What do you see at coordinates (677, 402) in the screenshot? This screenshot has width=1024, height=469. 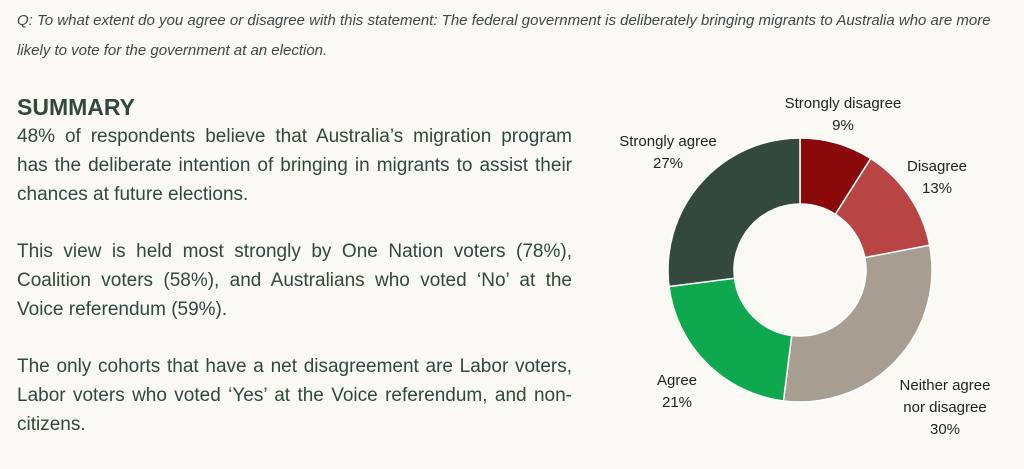 I see `value-label: 21%` at bounding box center [677, 402].